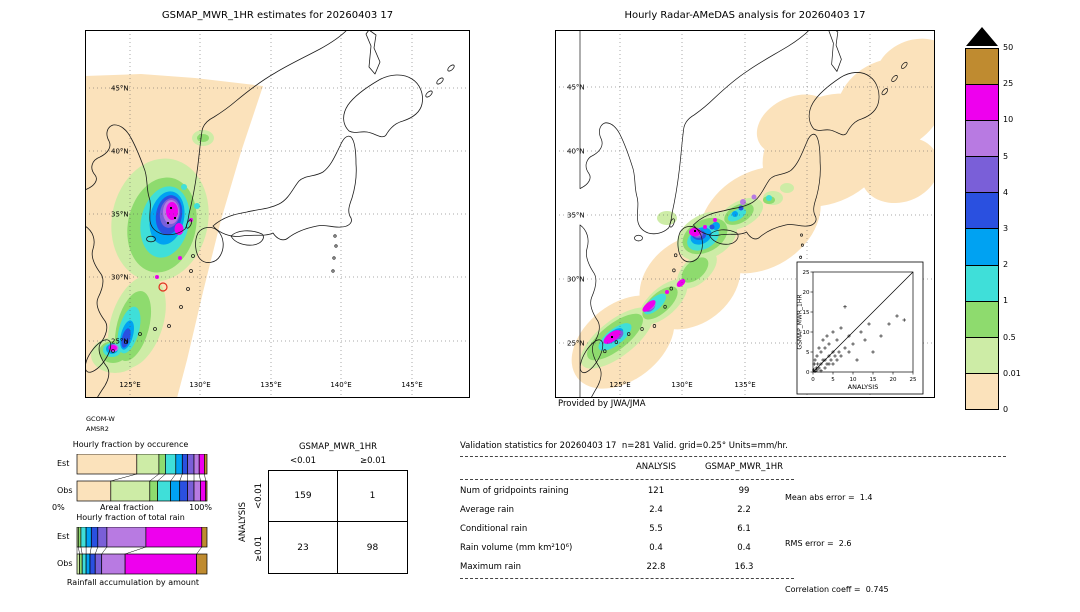  I want to click on stats-gsmap-value: 99, so click(744, 490).